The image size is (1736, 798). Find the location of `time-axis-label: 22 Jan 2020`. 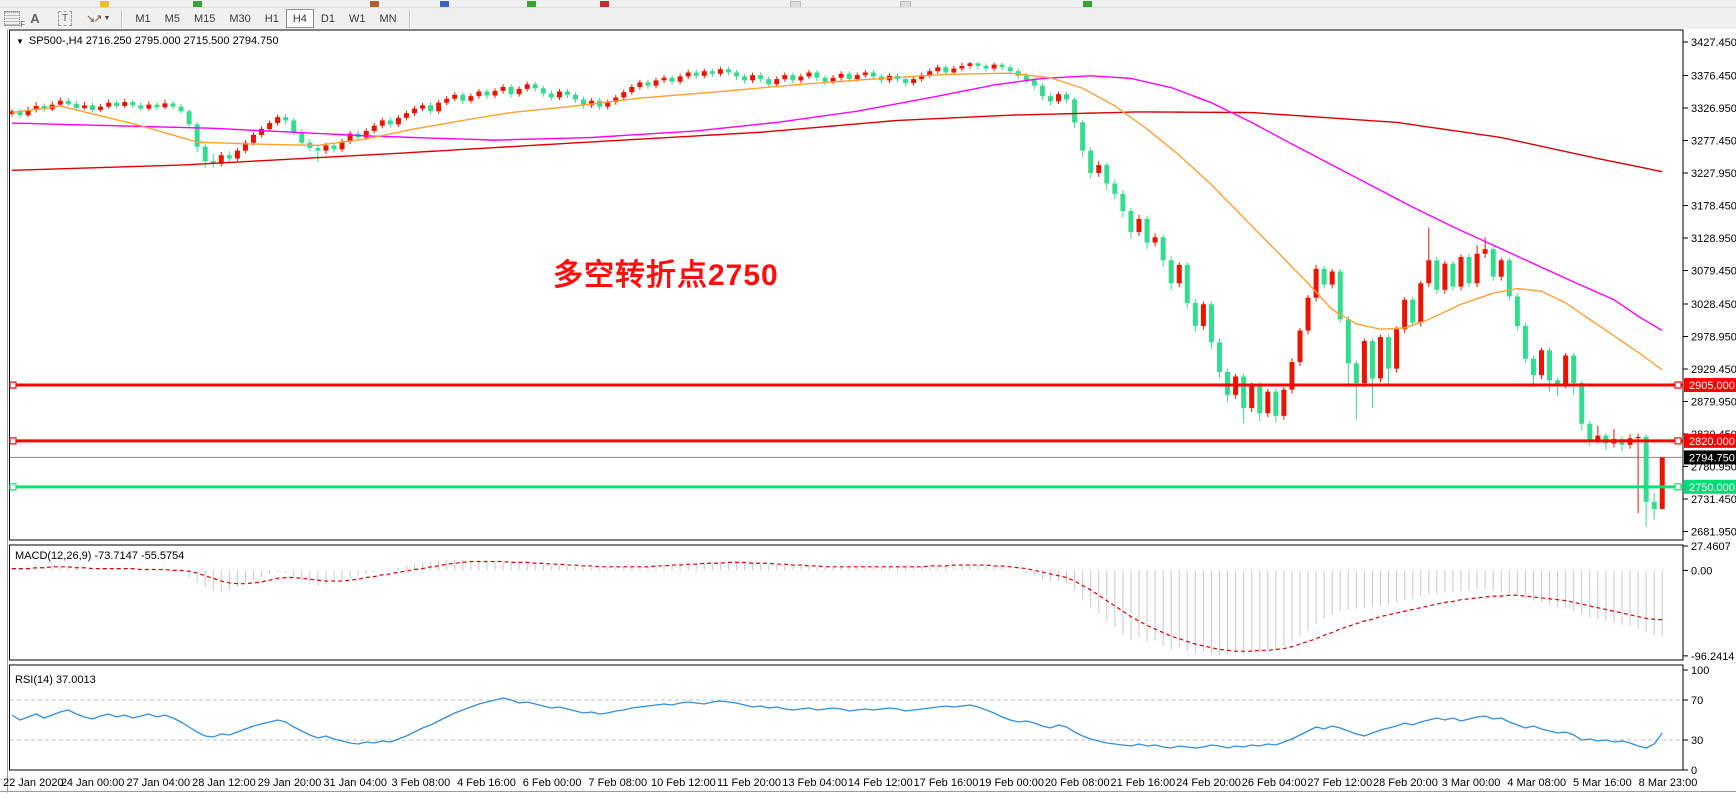

time-axis-label: 22 Jan 2020 is located at coordinates (33, 783).